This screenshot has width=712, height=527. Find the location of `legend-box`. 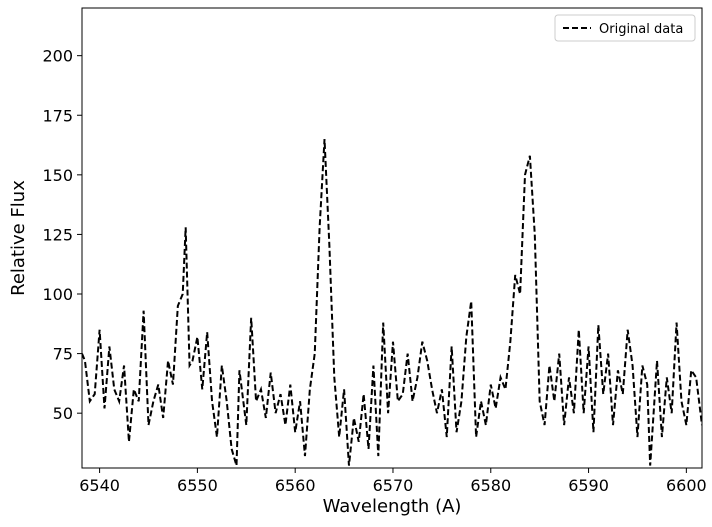

legend-box is located at coordinates (625, 28).